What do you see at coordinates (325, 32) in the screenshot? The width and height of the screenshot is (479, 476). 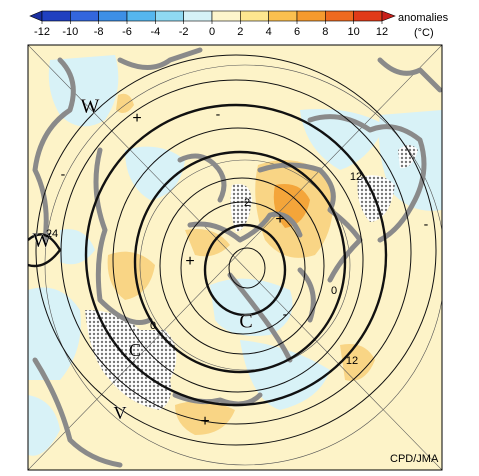 I see `colorbar-tick-label: 8` at bounding box center [325, 32].